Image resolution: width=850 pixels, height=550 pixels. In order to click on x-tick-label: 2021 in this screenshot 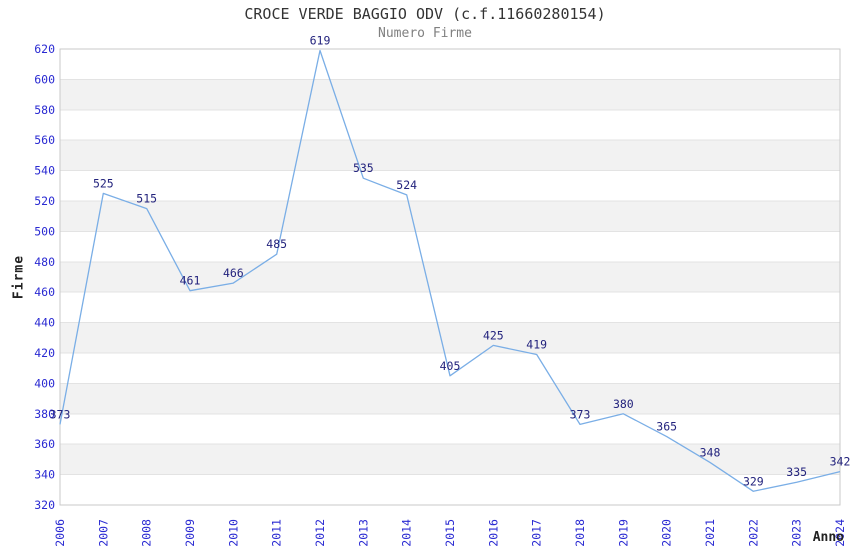, I will do `click(710, 533)`.